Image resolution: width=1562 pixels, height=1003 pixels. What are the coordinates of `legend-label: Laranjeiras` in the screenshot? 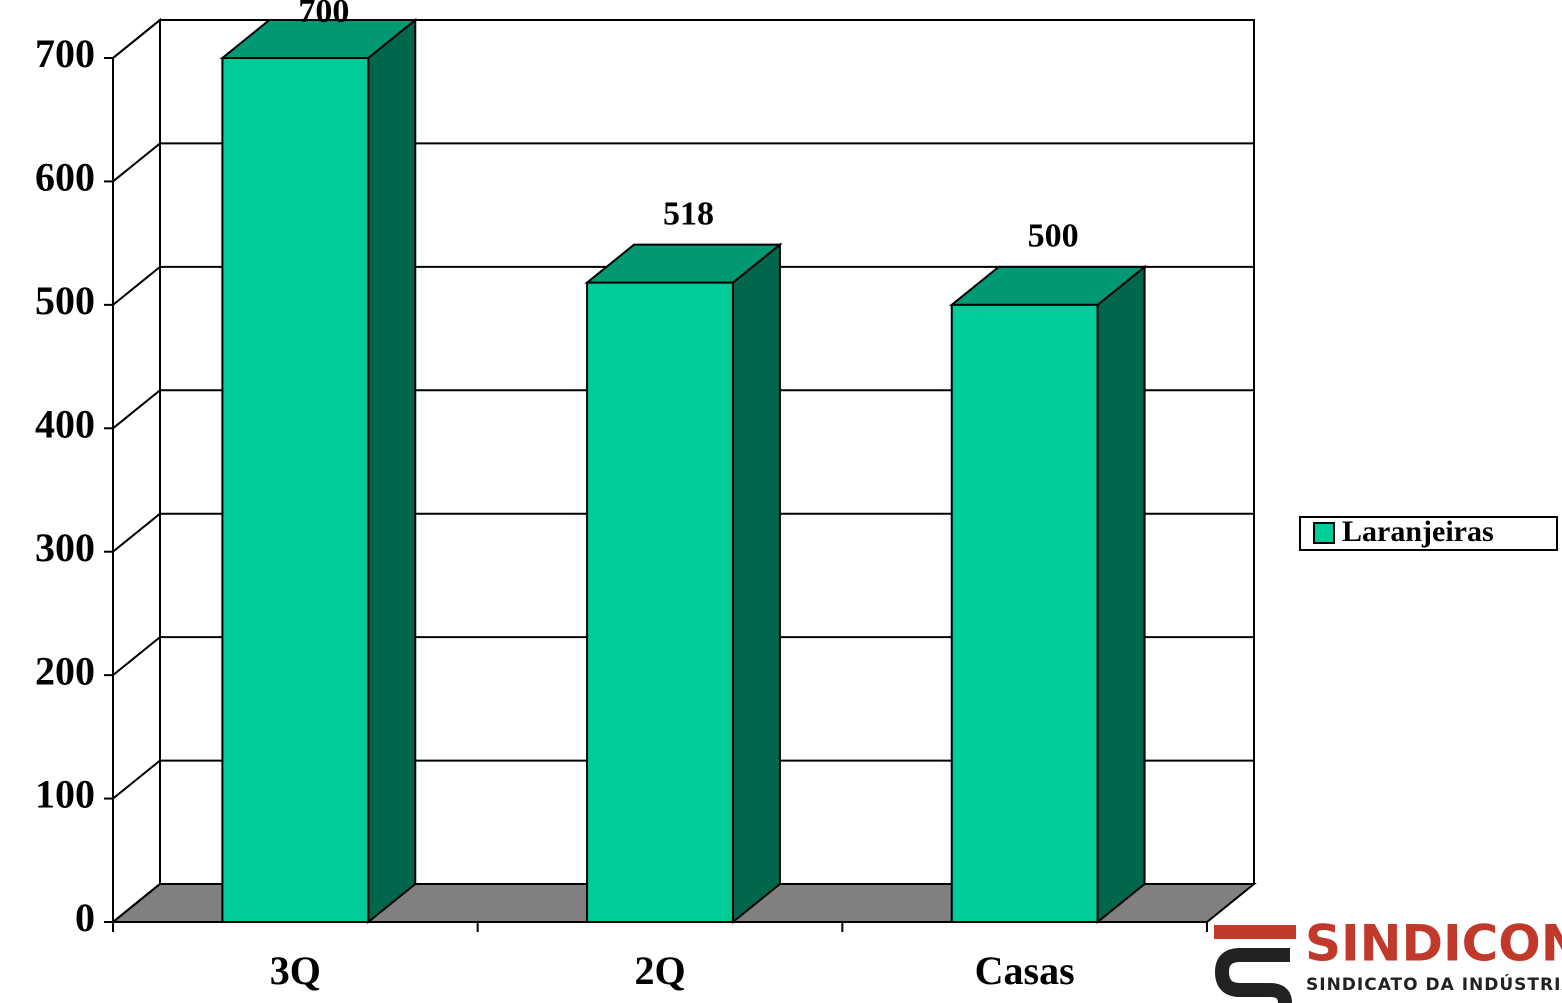 It's located at (1418, 531).